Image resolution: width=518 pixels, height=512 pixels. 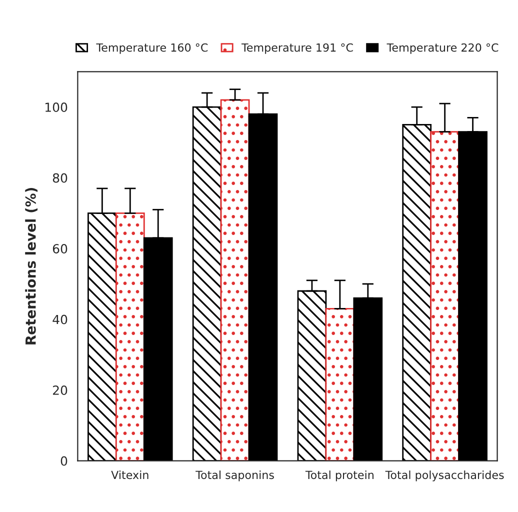 What do you see at coordinates (129, 475) in the screenshot?
I see `x-tick-label: Vitexin` at bounding box center [129, 475].